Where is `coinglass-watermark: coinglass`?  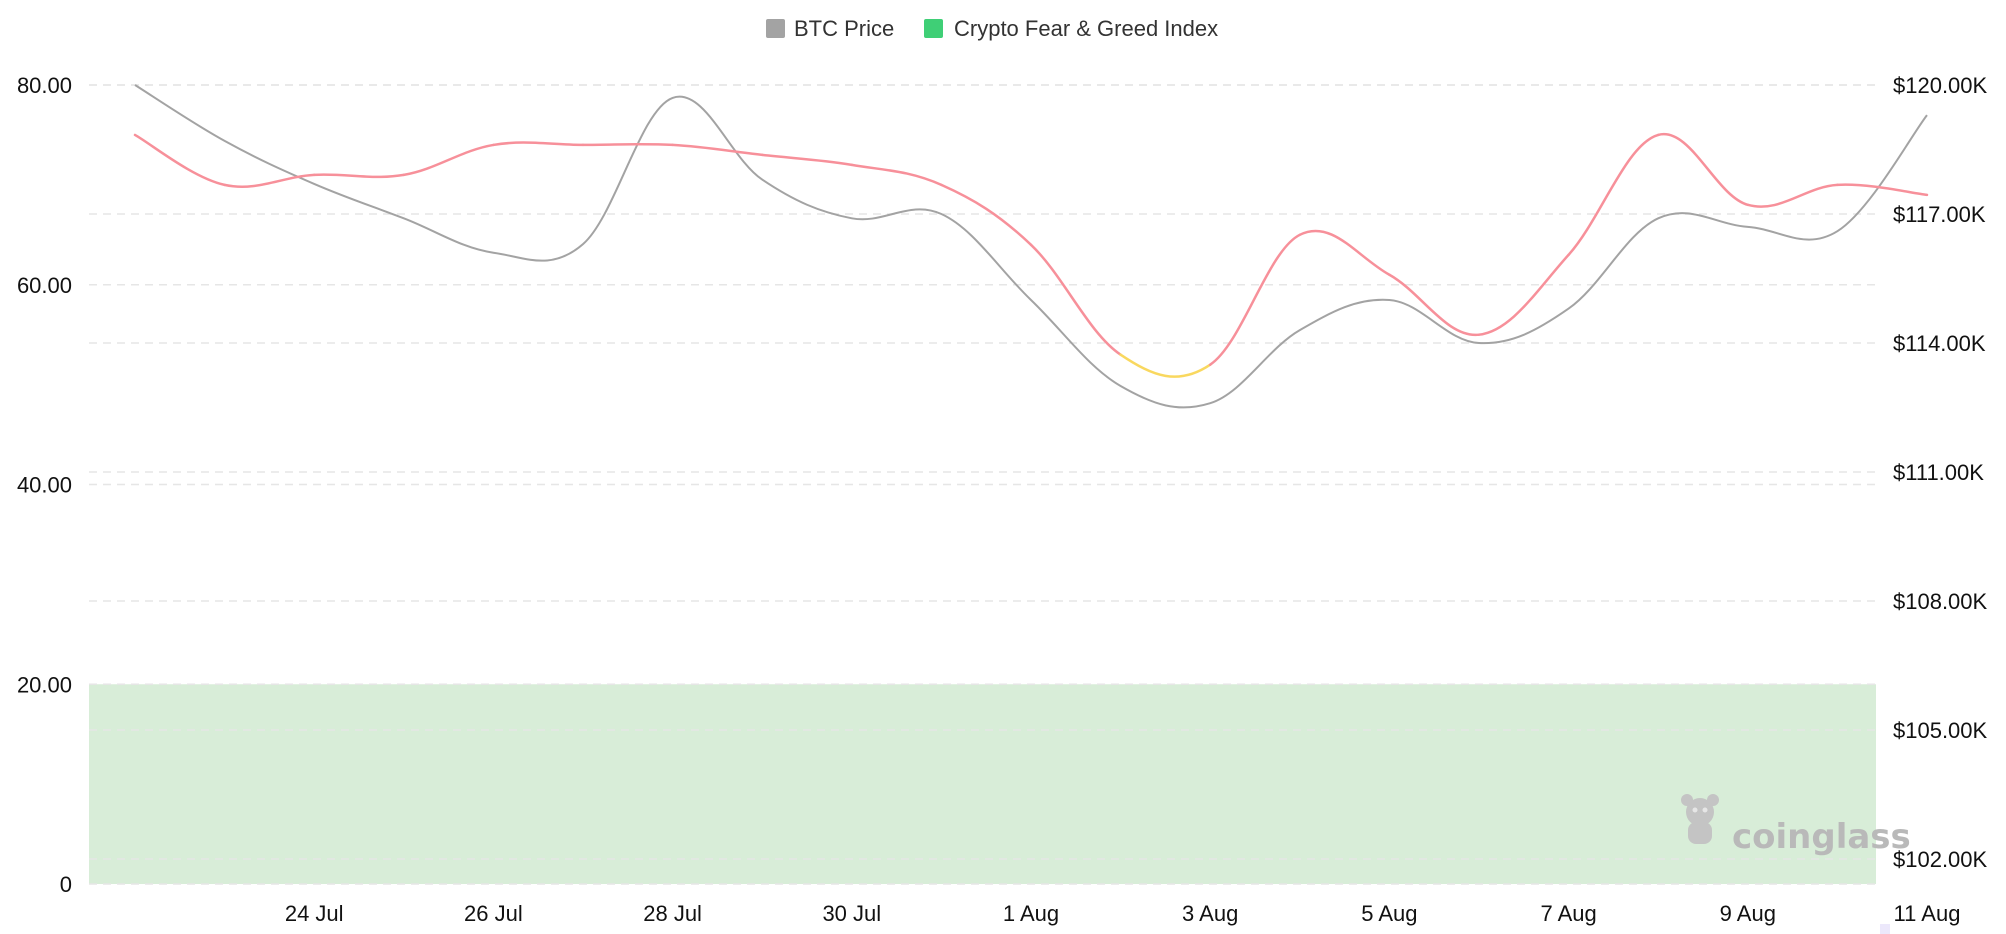
coinglass-watermark: coinglass is located at coordinates (1796, 825).